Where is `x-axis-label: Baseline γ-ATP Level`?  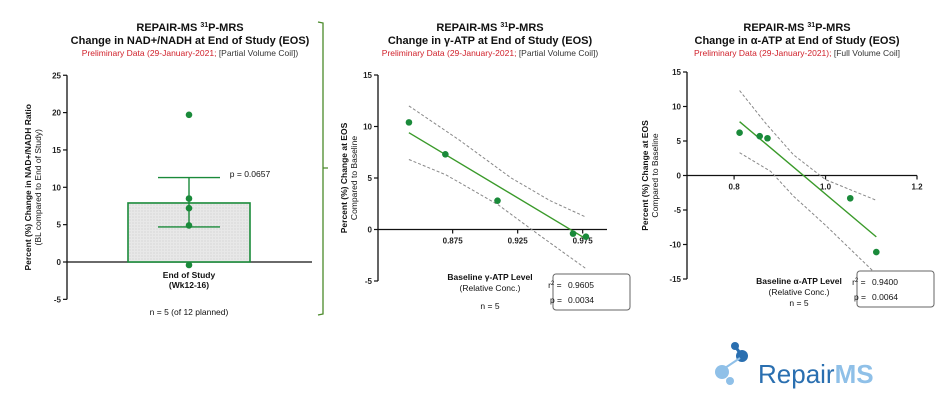 x-axis-label: Baseline γ-ATP Level is located at coordinates (489, 277).